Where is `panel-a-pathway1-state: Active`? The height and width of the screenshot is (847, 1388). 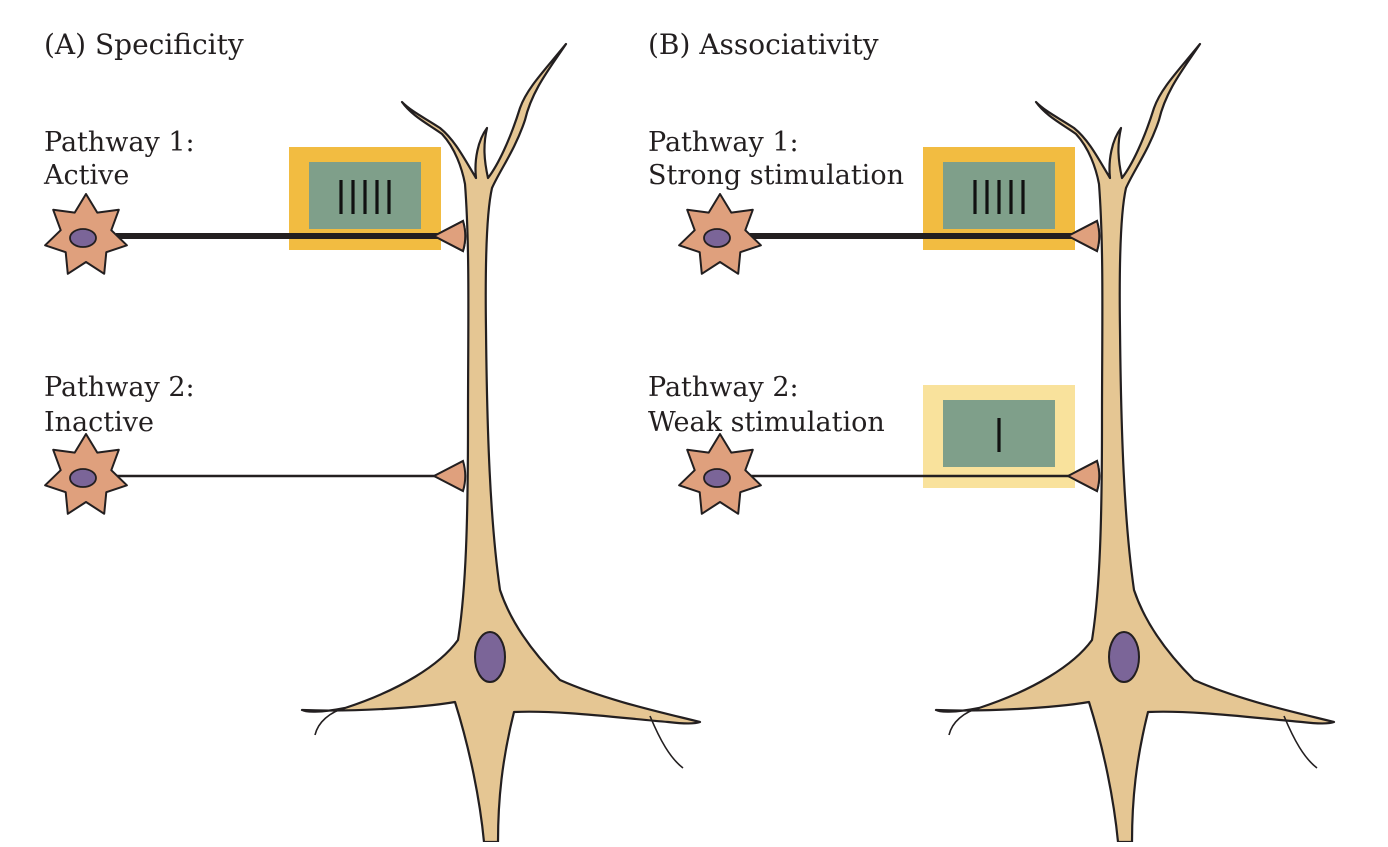 panel-a-pathway1-state: Active is located at coordinates (87, 175).